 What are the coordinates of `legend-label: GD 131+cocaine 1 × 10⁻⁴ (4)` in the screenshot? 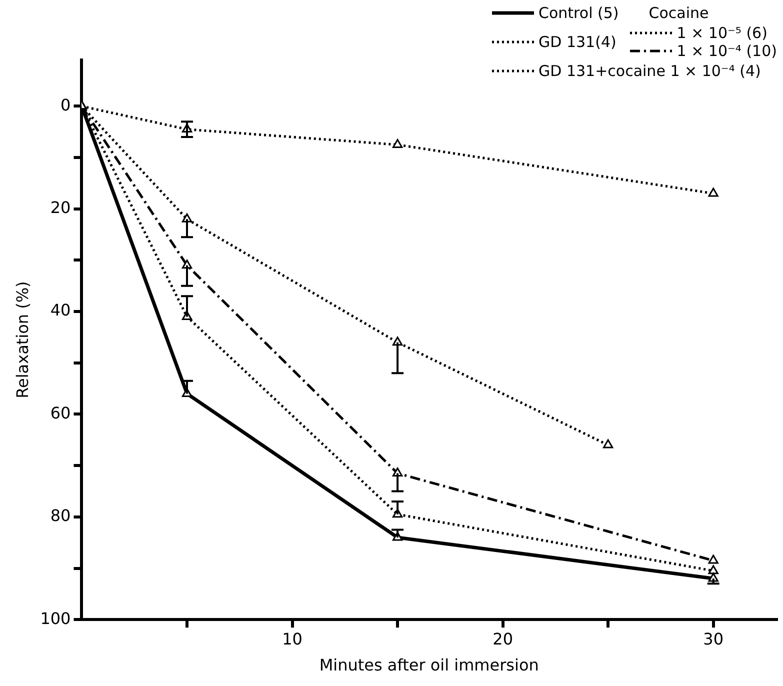 It's located at (649, 71).